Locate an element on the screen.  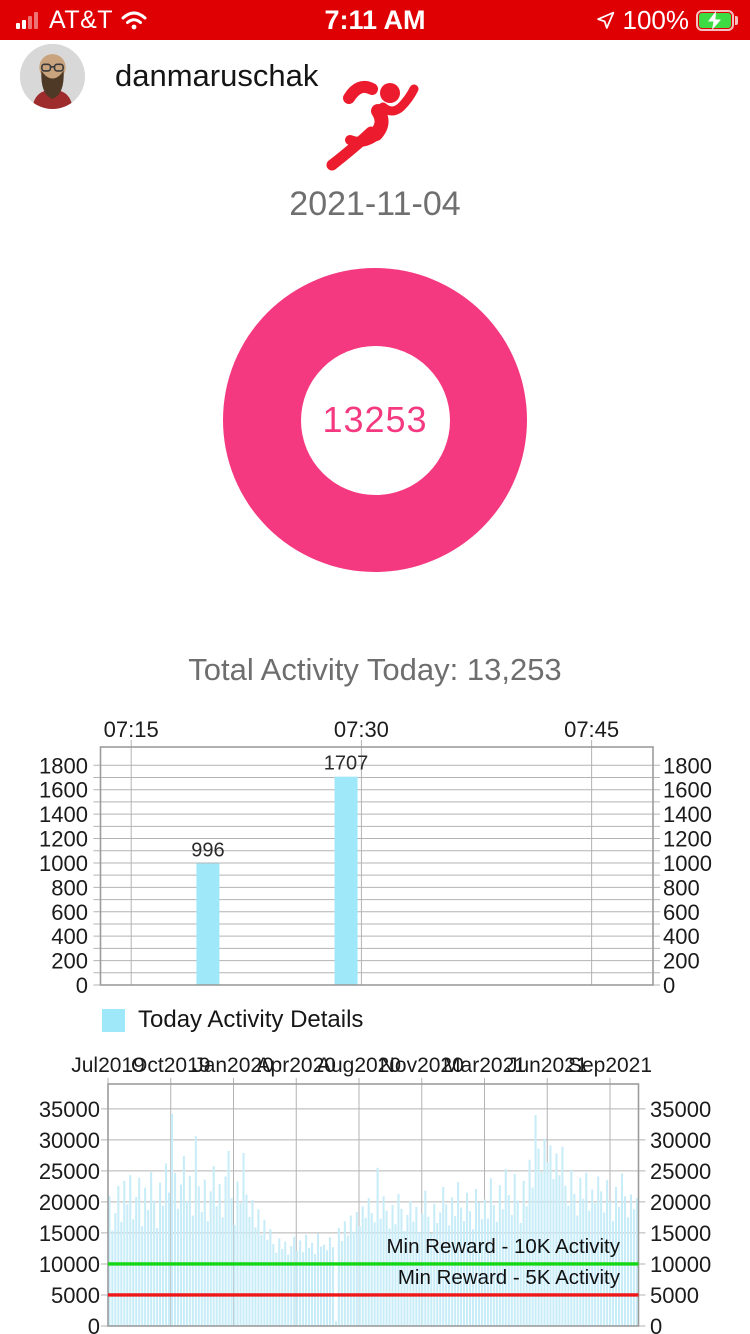
svg-text: 07:45 is located at coordinates (591, 729).